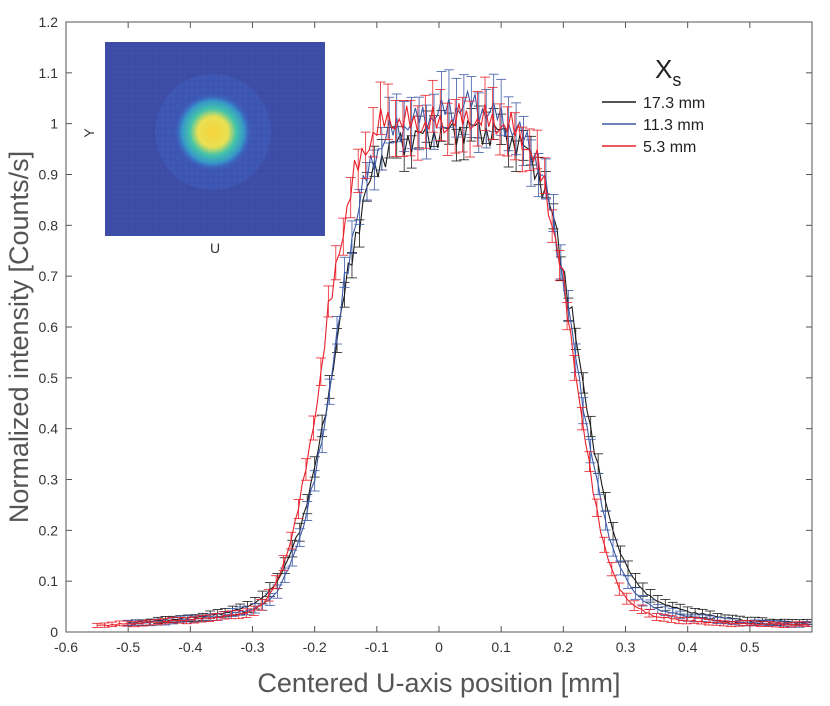  What do you see at coordinates (501, 647) in the screenshot?
I see `x-tick-label: 0.1` at bounding box center [501, 647].